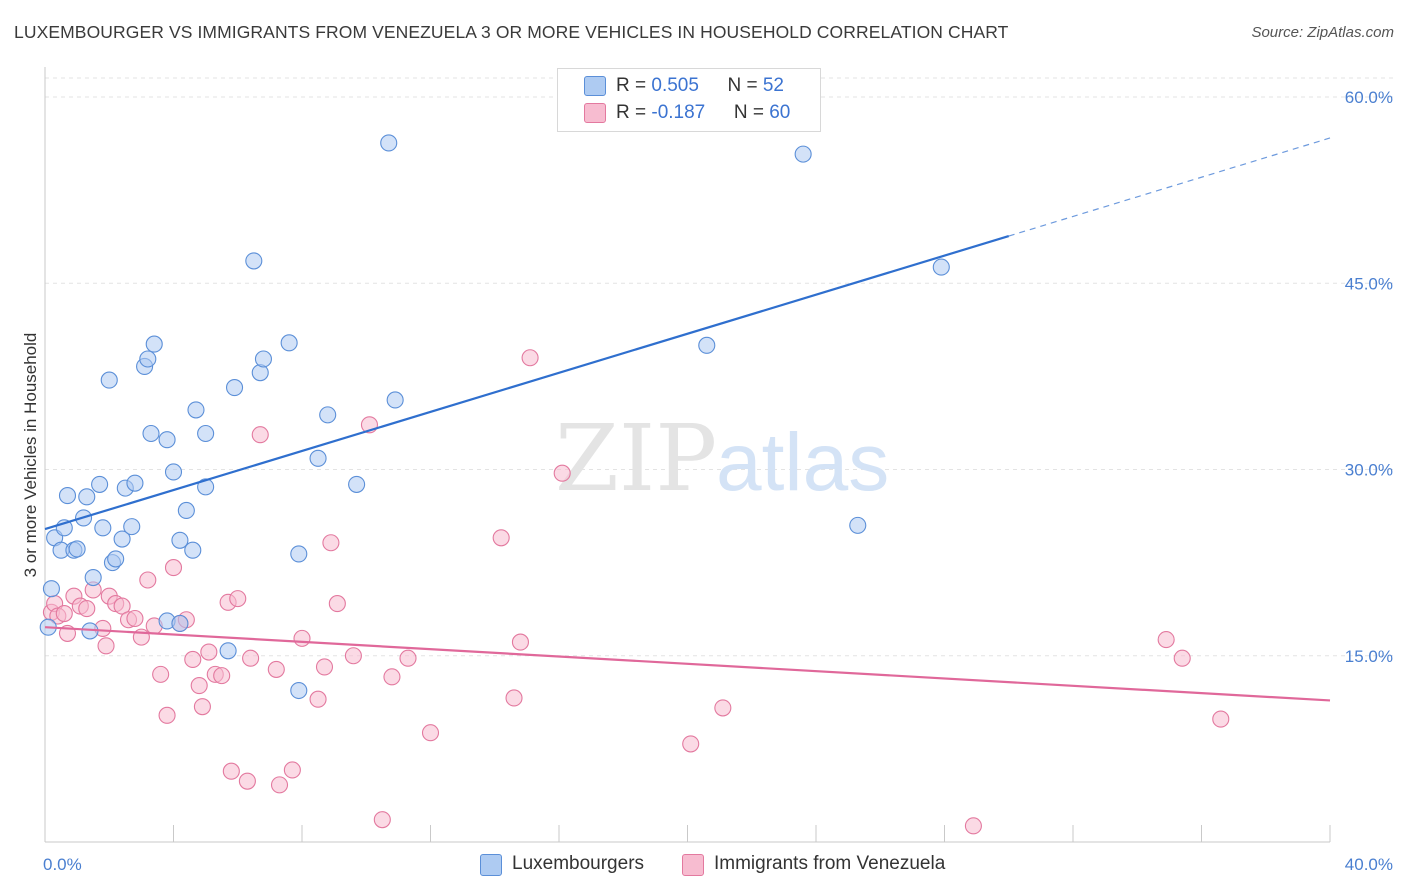  What do you see at coordinates (675, 85) in the screenshot?
I see `legend-r-value: 0.505` at bounding box center [675, 85].